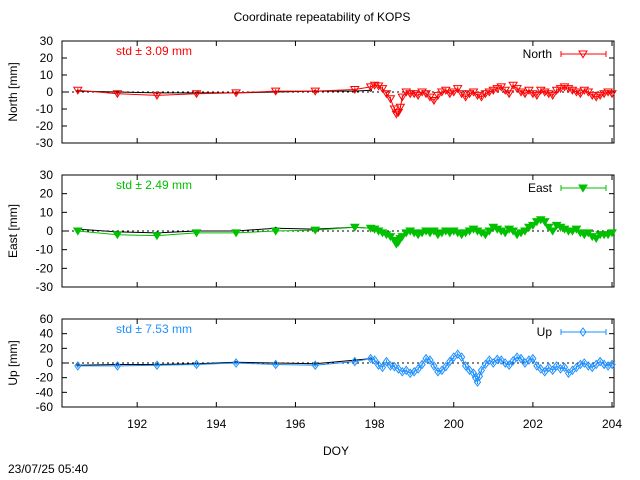 This screenshot has width=640, height=480. I want to click on legend-label: Up, so click(545, 332).